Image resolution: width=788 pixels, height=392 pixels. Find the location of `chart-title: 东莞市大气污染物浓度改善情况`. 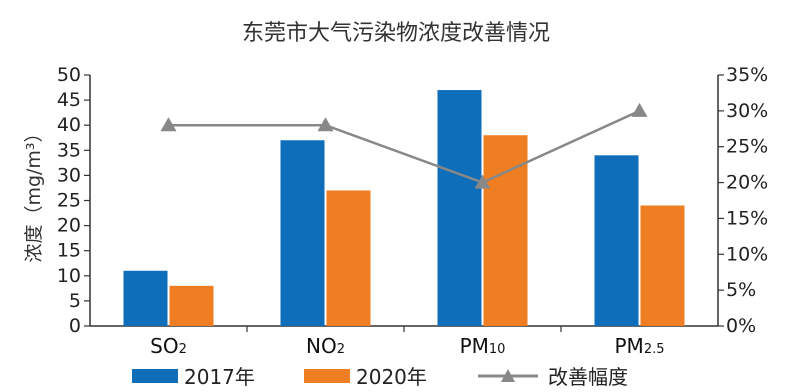

chart-title: 东莞市大气污染物浓度改善情况 is located at coordinates (396, 33).